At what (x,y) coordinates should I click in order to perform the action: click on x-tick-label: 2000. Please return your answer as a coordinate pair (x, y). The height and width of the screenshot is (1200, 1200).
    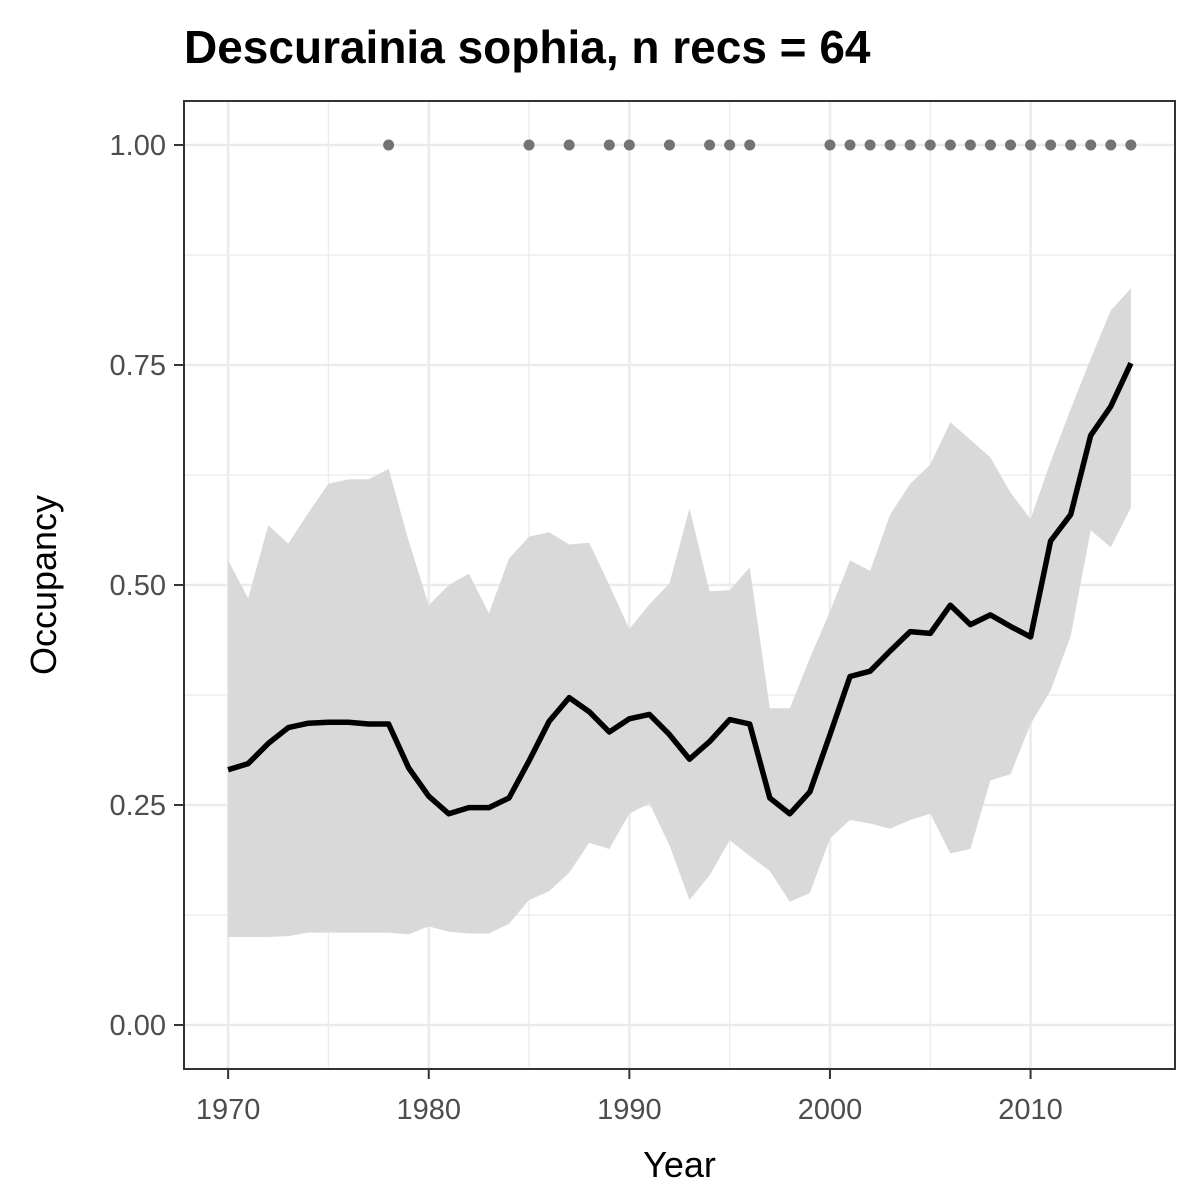
    Looking at the image, I should click on (830, 1110).